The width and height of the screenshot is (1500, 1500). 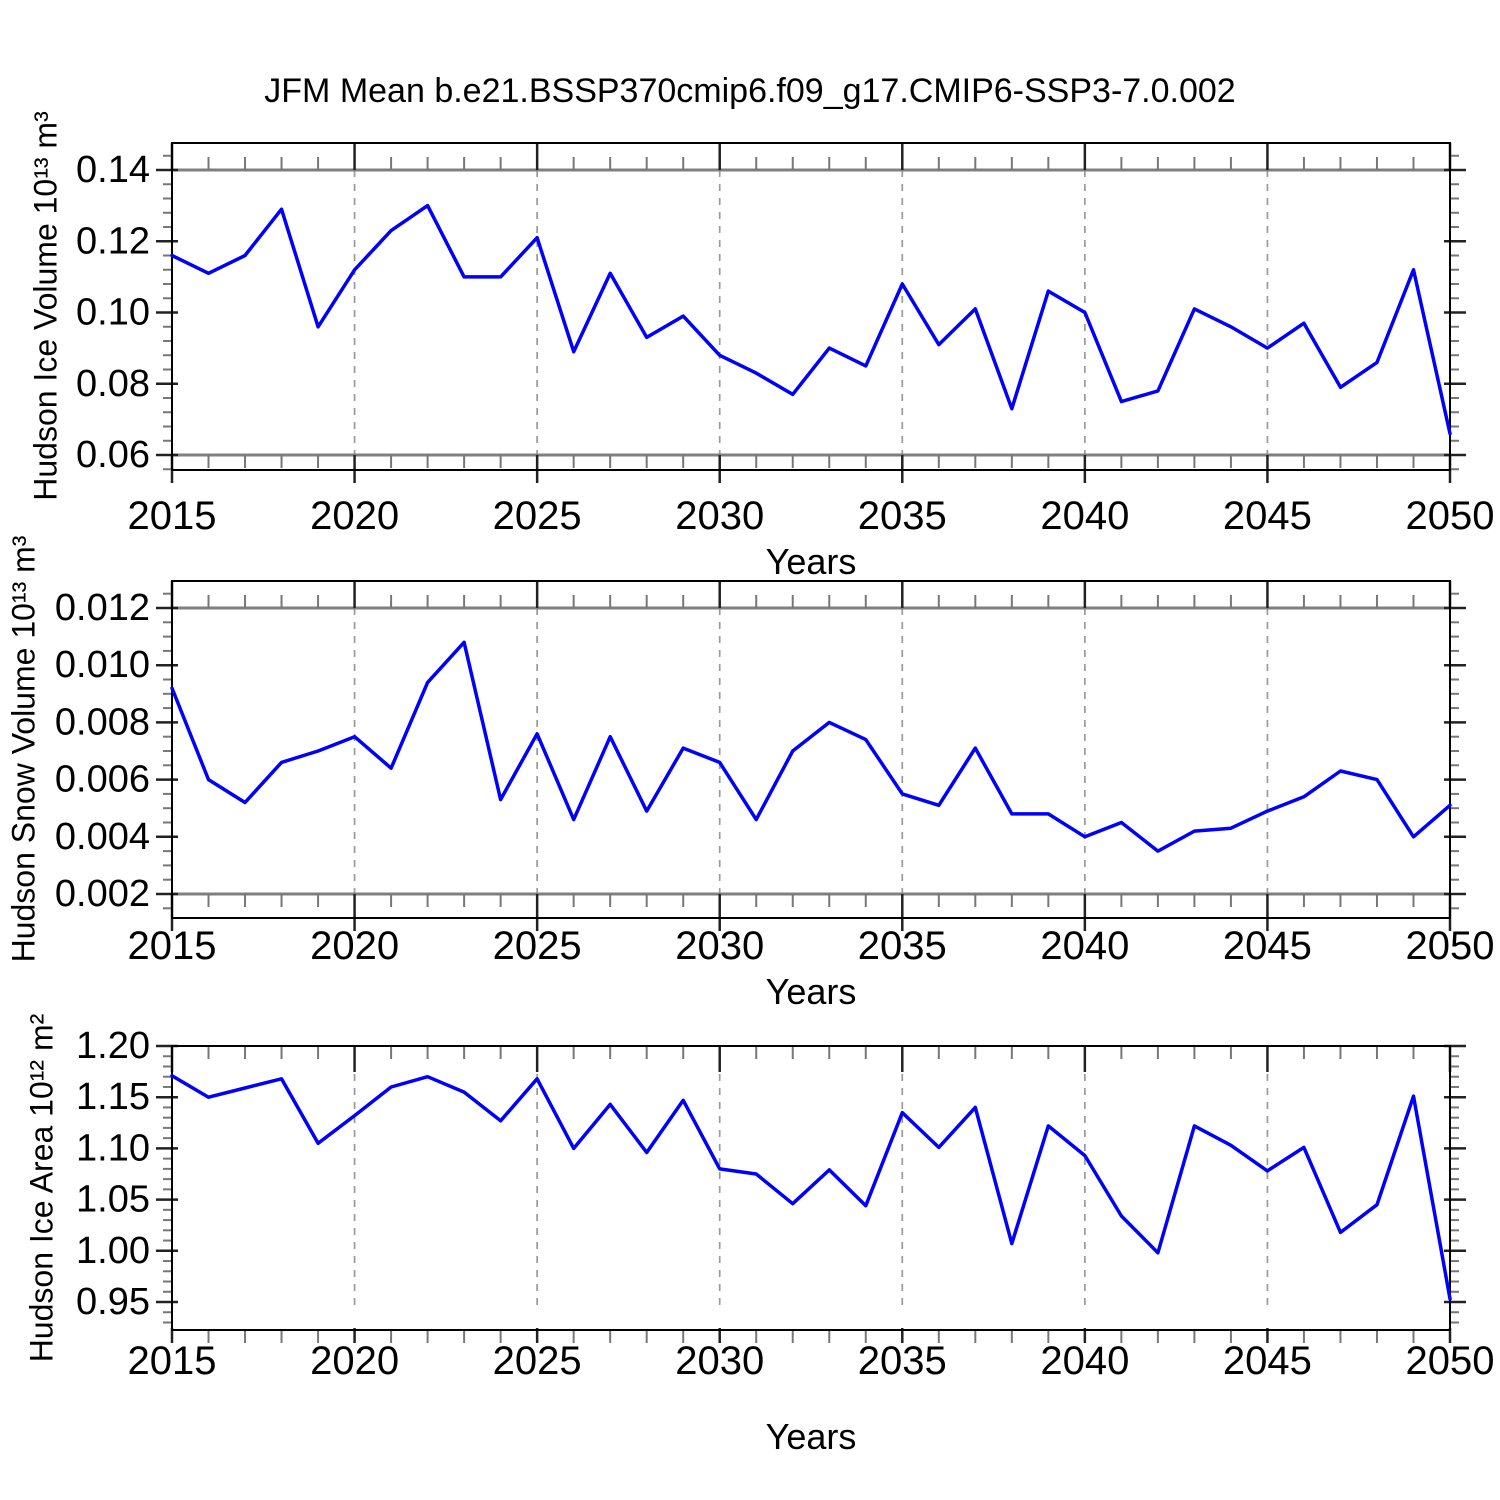 I want to click on panel3-x-tick-label: 2030, so click(x=719, y=1361).